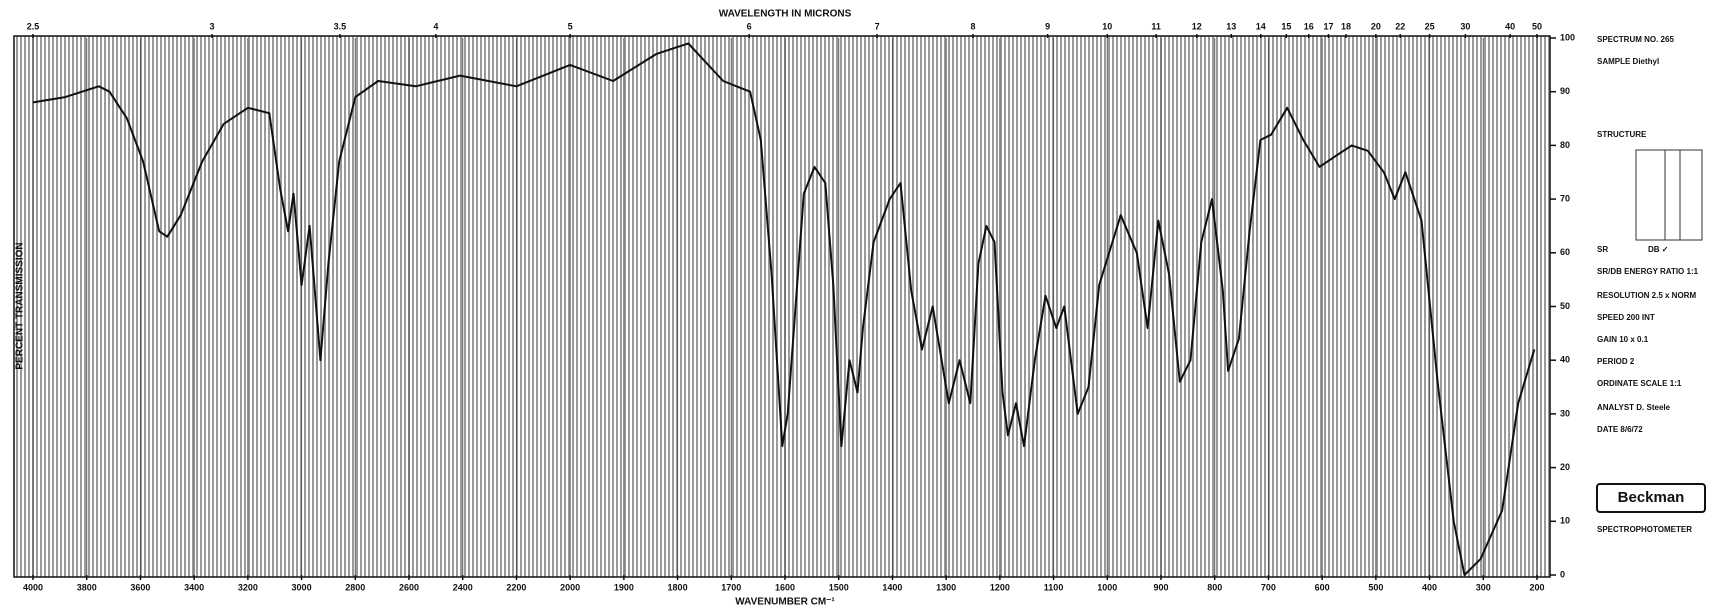  What do you see at coordinates (1375, 587) in the screenshot?
I see `x-tick-label: 500` at bounding box center [1375, 587].